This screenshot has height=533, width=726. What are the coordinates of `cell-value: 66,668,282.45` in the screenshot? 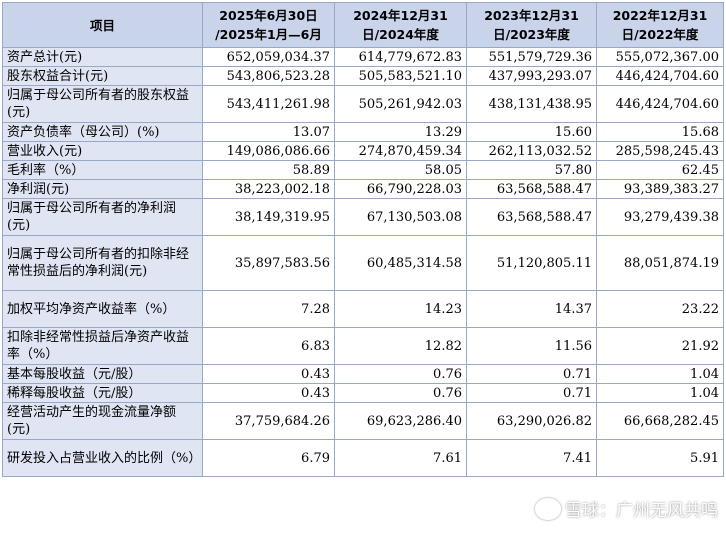 It's located at (660, 421).